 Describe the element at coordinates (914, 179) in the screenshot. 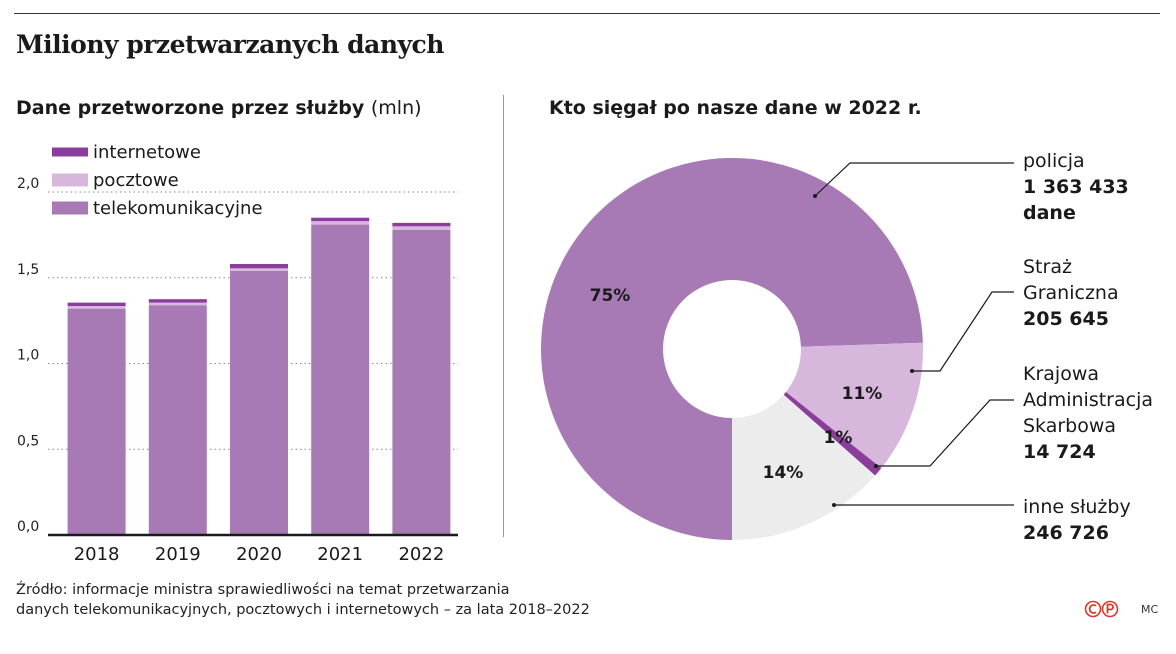

I see `leader-line-policja` at that location.